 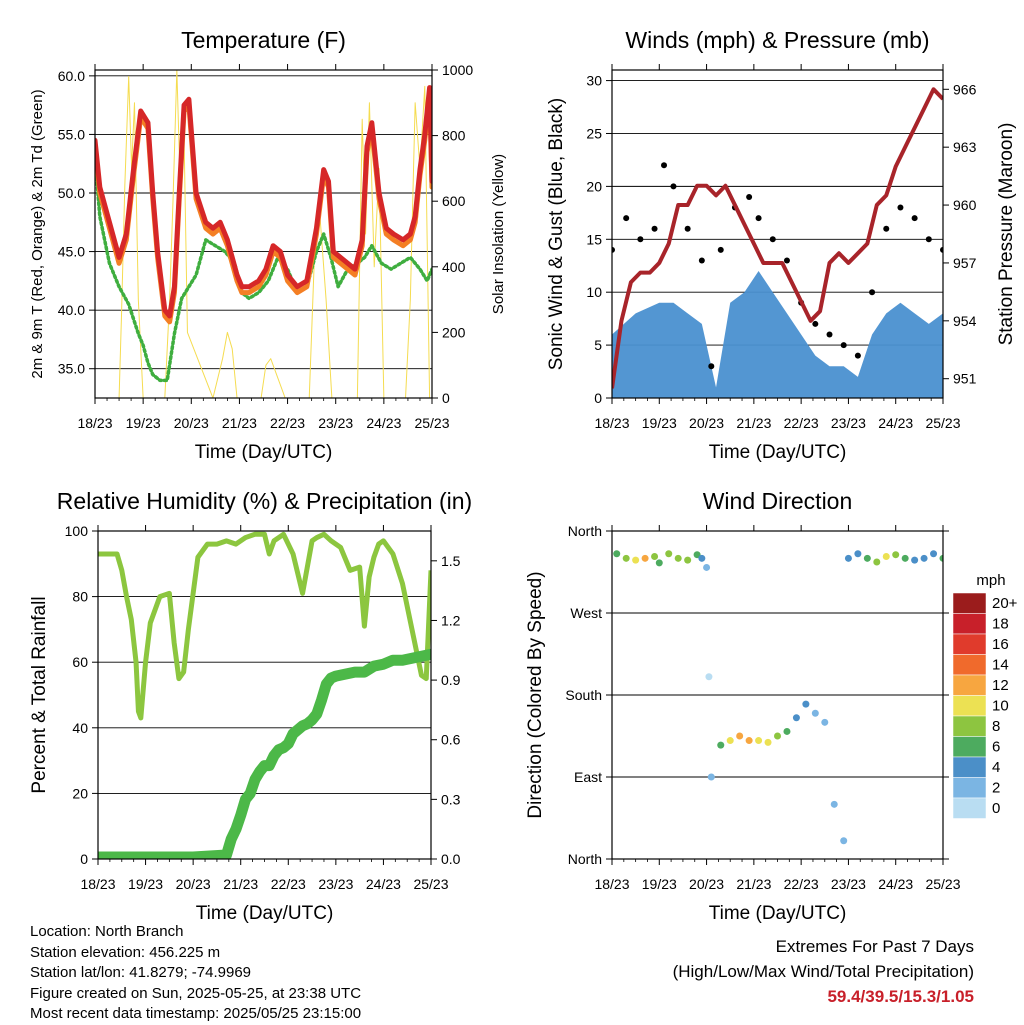 What do you see at coordinates (996, 788) in the screenshot?
I see `legend-label: 2` at bounding box center [996, 788].